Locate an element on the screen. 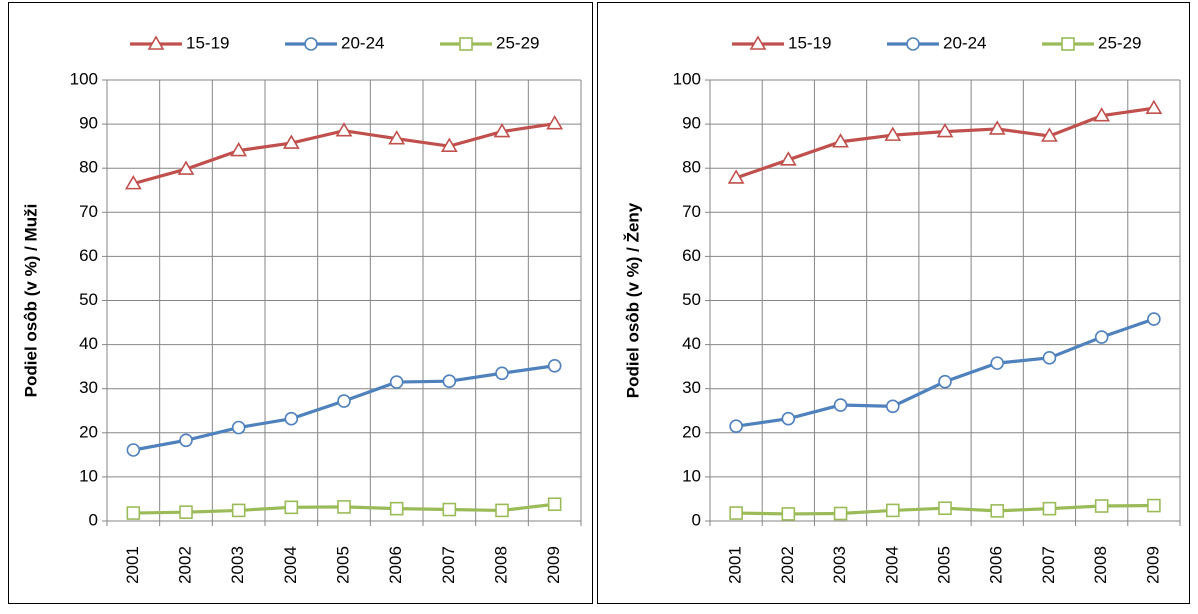 The width and height of the screenshot is (1198, 614). x-tick-label: 2005 is located at coordinates (342, 565).